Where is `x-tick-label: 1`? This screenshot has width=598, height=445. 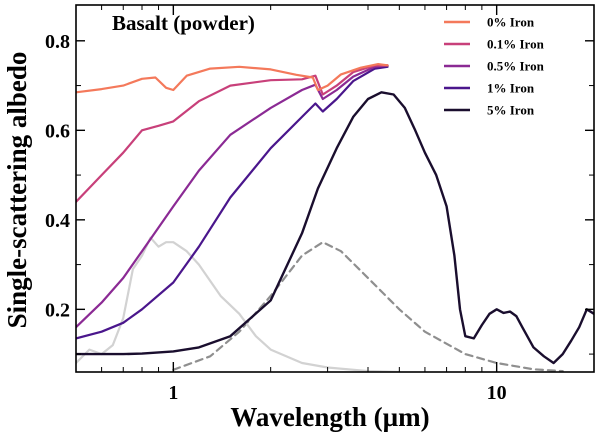
x-tick-label: 1 is located at coordinates (173, 393).